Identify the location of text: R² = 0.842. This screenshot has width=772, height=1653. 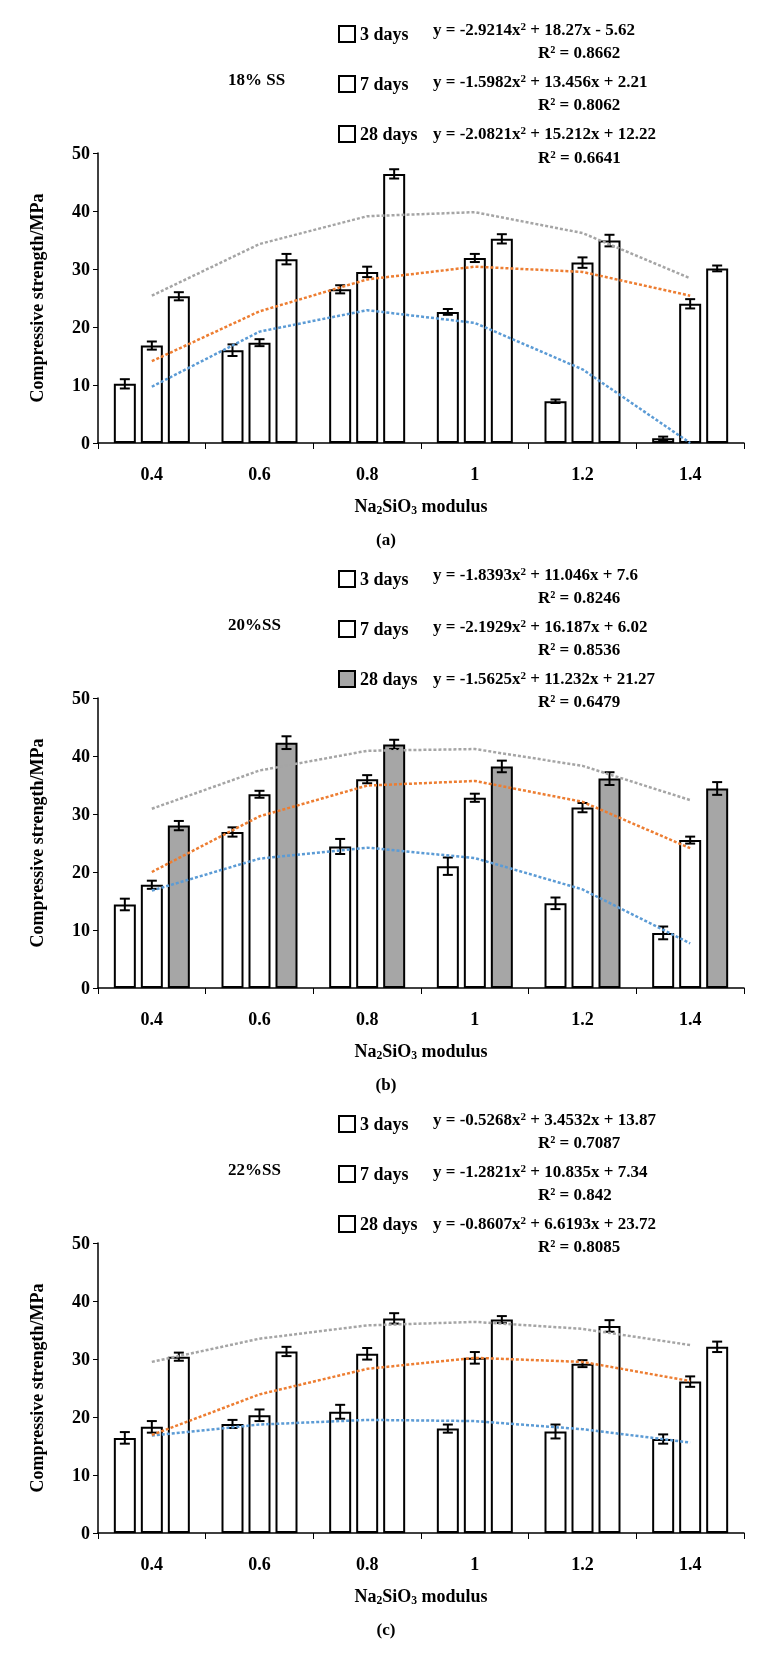
(575, 1194).